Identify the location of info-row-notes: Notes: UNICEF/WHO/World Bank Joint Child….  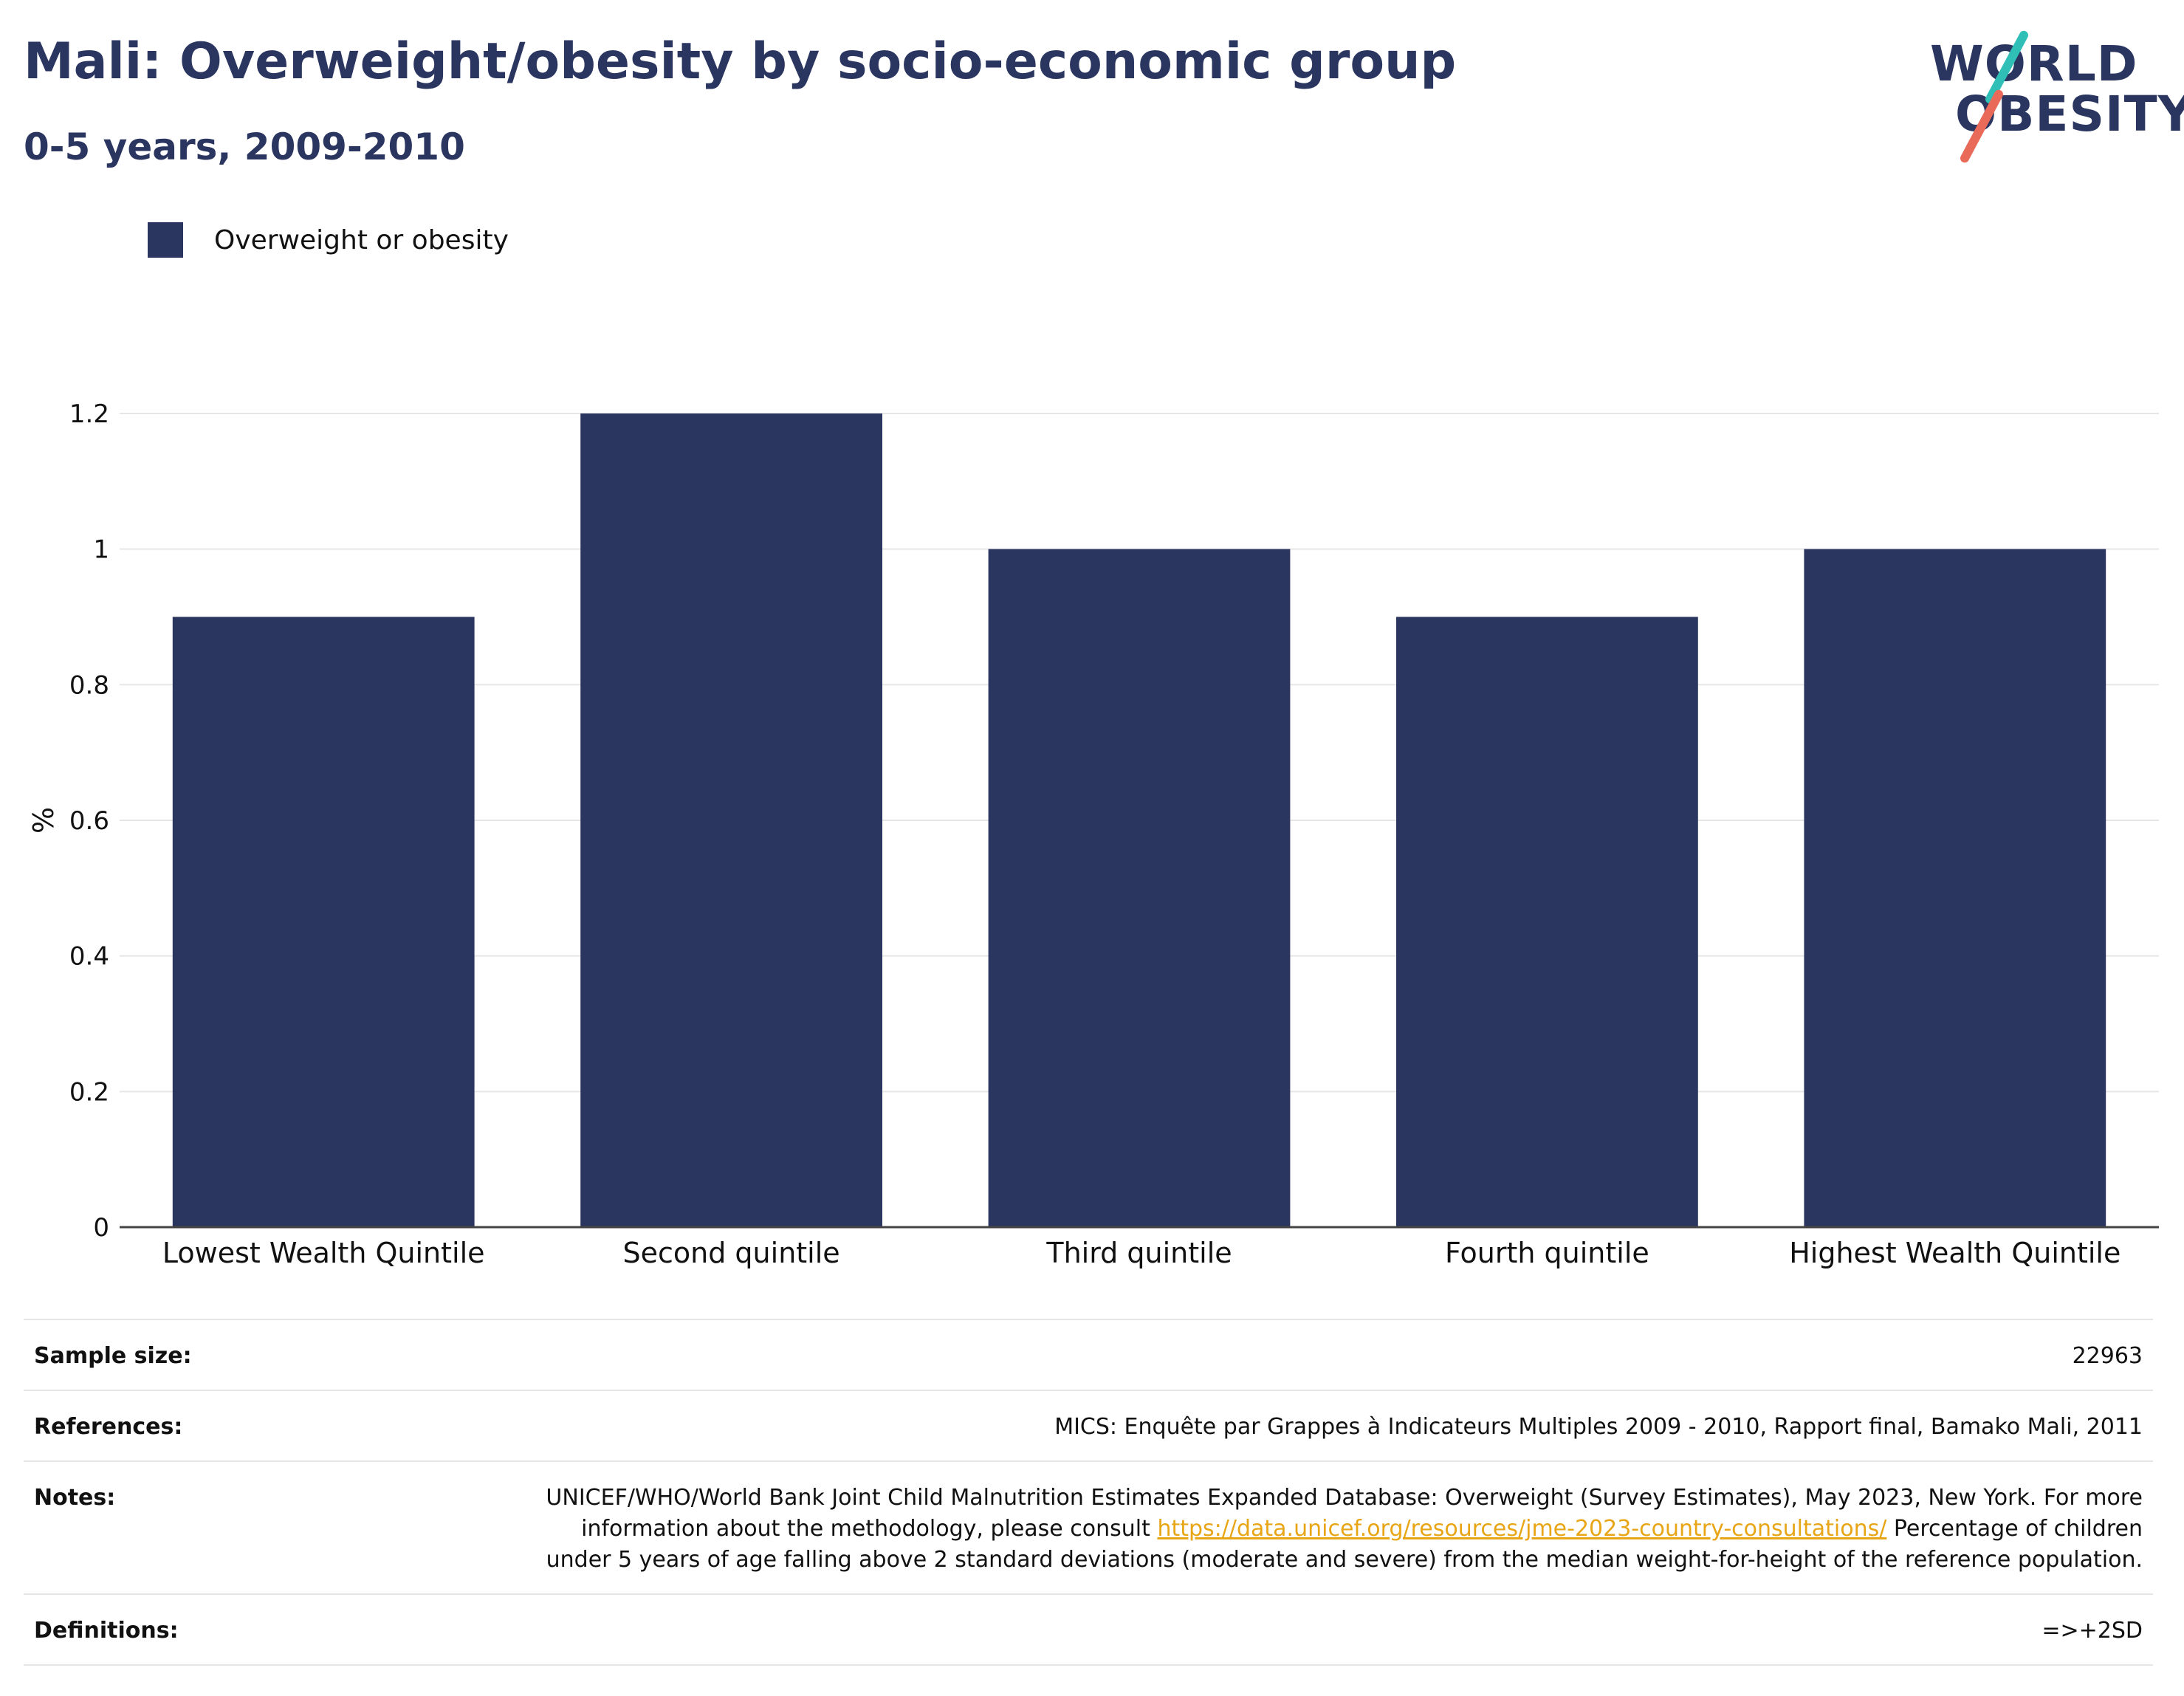
(1089, 1526).